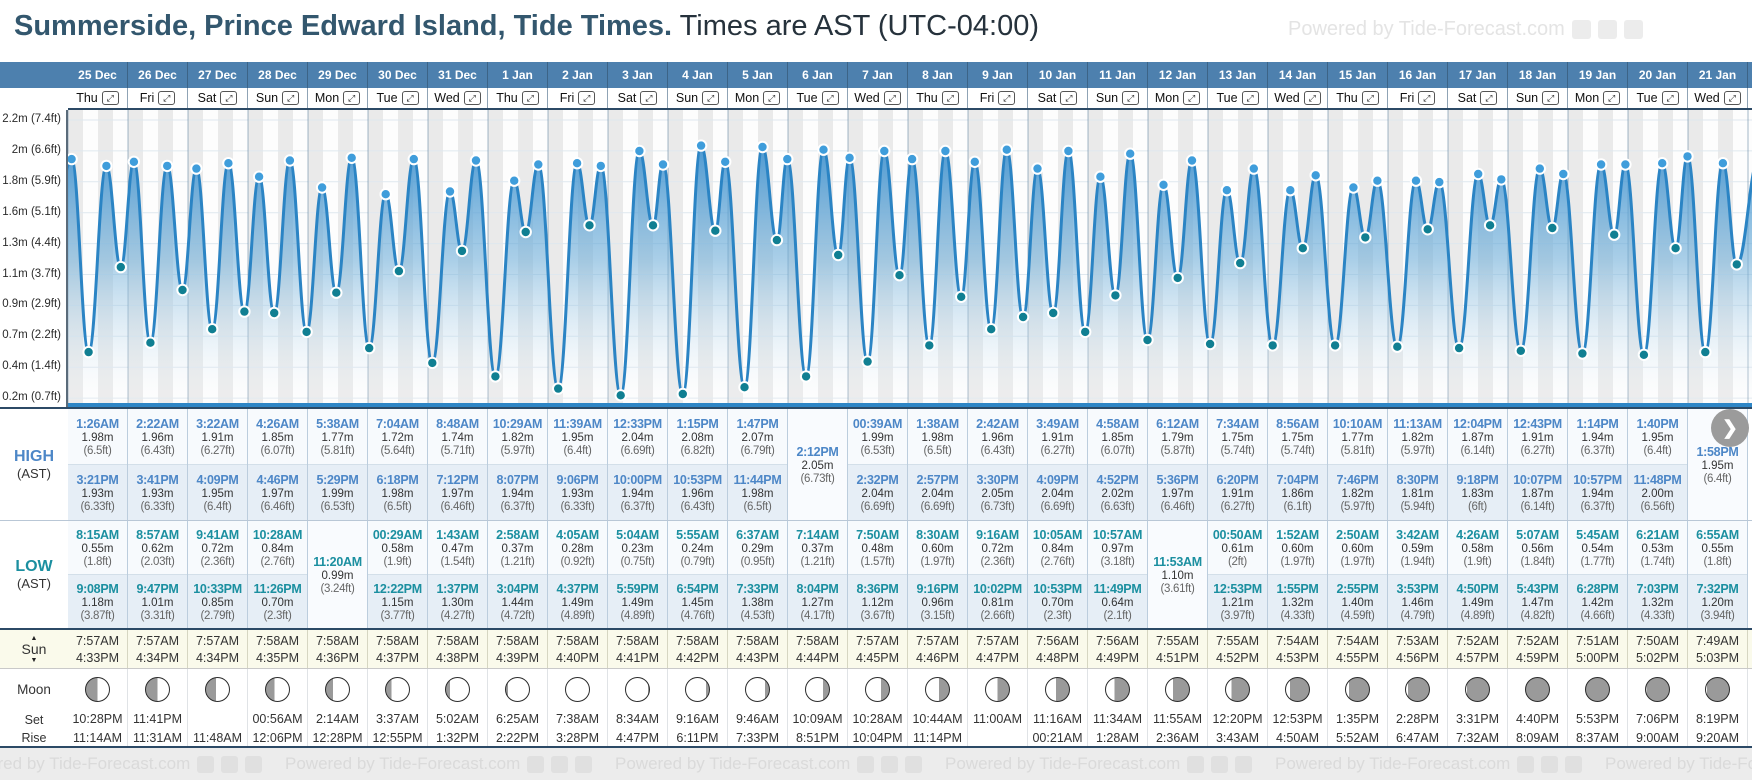 The height and width of the screenshot is (780, 1752). What do you see at coordinates (517, 601) in the screenshot?
I see `low-tide-second: 3:04PM 1.44m (4.72ft)` at bounding box center [517, 601].